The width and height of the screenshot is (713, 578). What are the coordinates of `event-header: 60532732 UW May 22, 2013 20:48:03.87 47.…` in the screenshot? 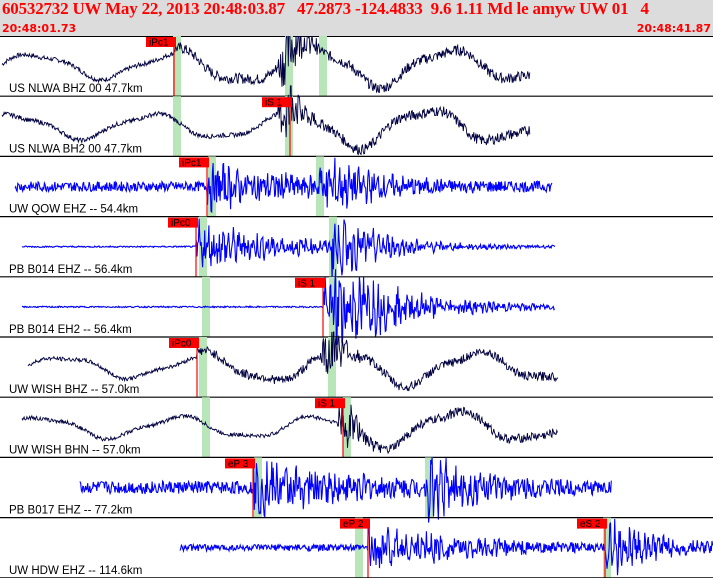 It's located at (356, 18).